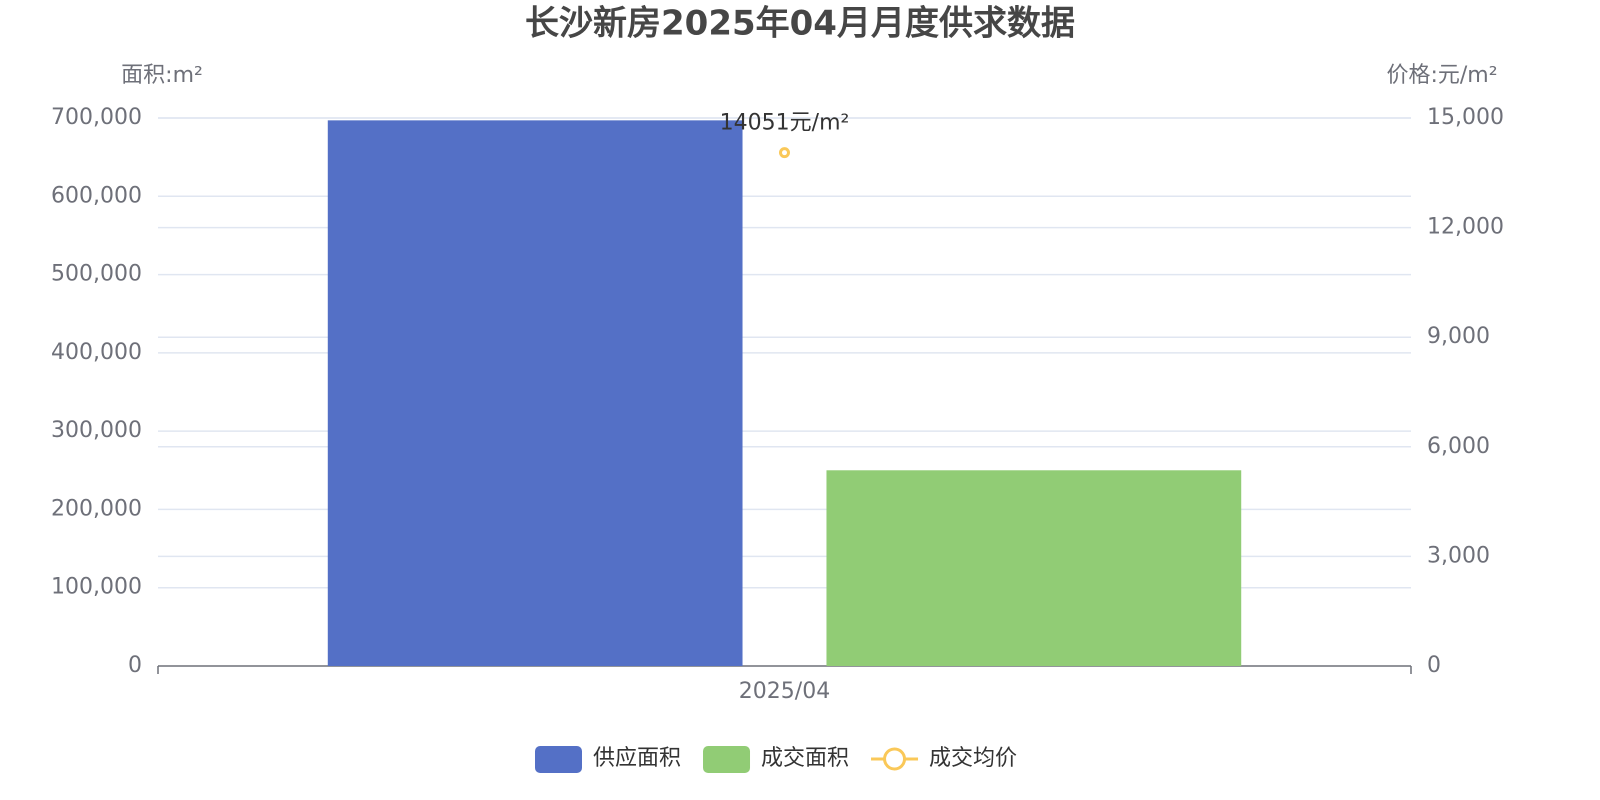 This screenshot has width=1600, height=800. What do you see at coordinates (1458, 336) in the screenshot?
I see `y2-tick-label: 9,000` at bounding box center [1458, 336].